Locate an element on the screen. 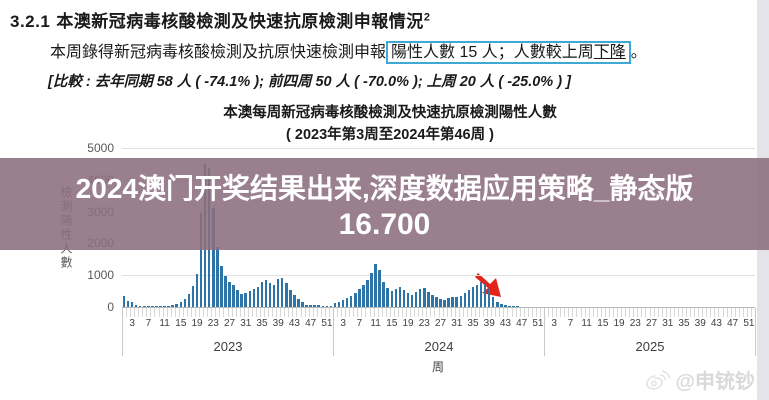 The width and height of the screenshot is (769, 400). x-tick-label: 7 is located at coordinates (148, 323).